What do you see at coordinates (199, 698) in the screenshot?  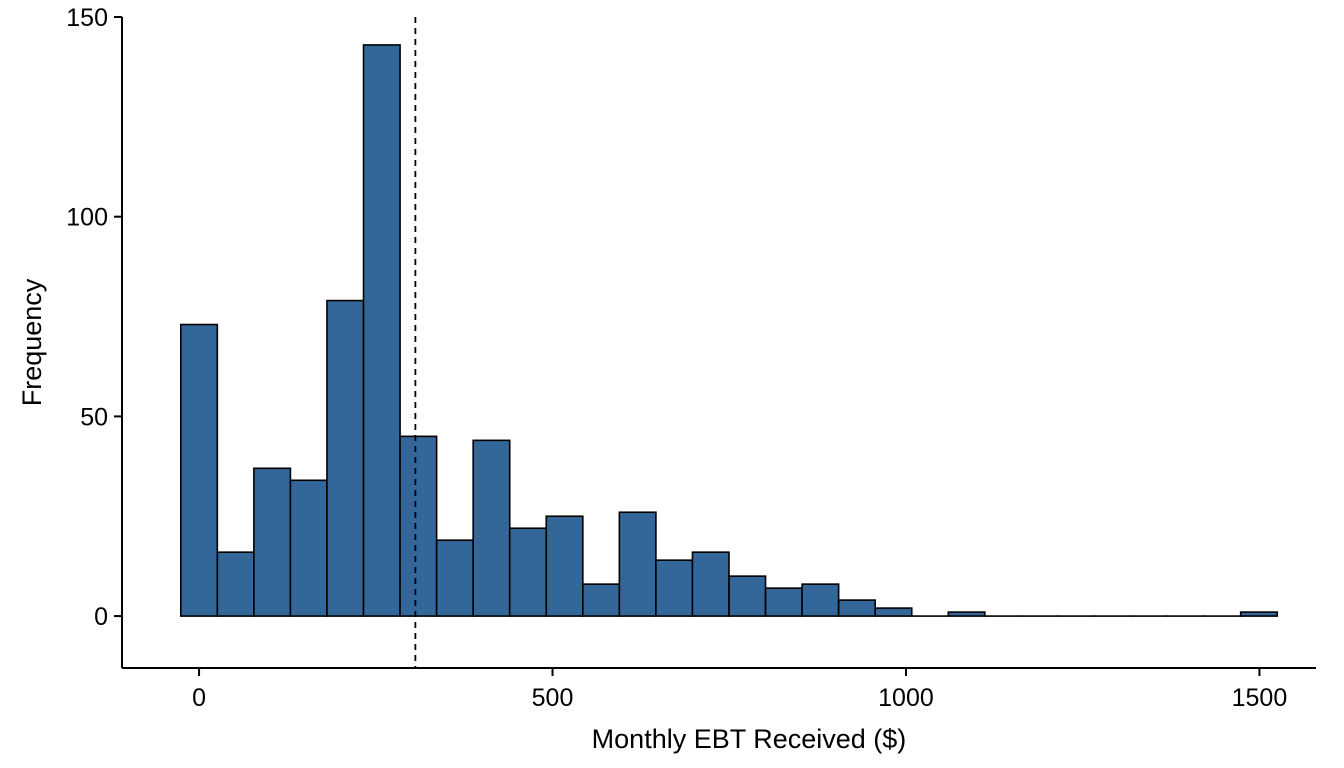 I see `x-tick-label: 0` at bounding box center [199, 698].